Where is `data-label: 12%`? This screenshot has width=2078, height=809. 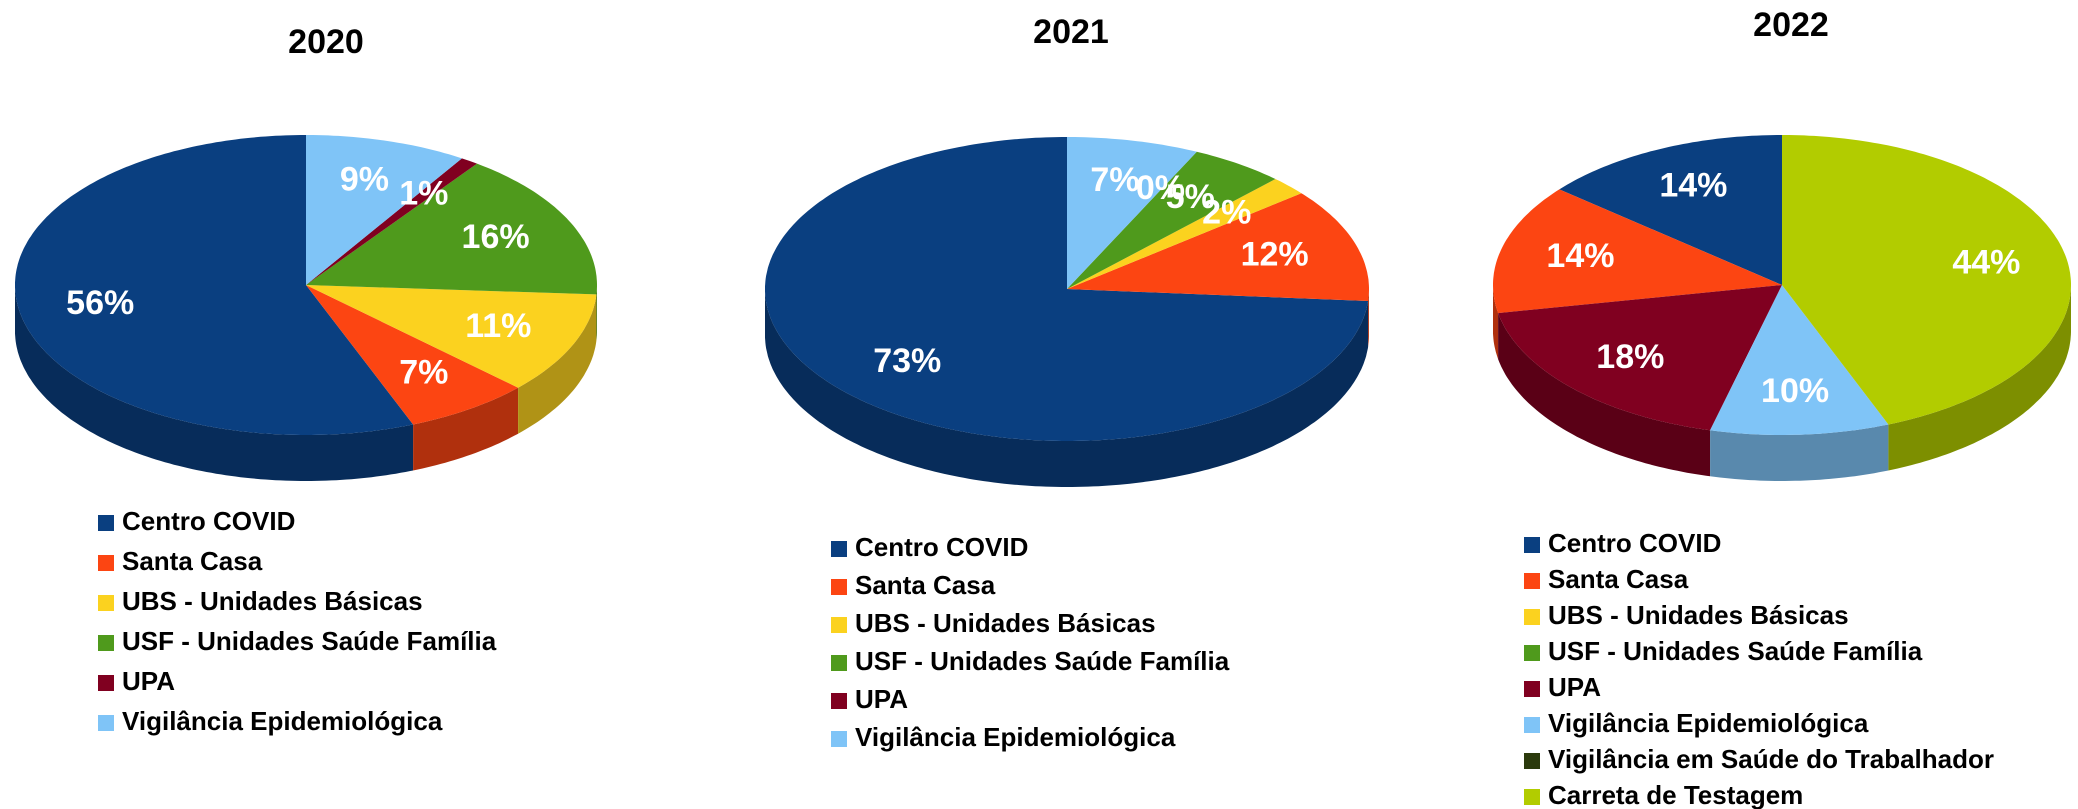 data-label: 12% is located at coordinates (1275, 254).